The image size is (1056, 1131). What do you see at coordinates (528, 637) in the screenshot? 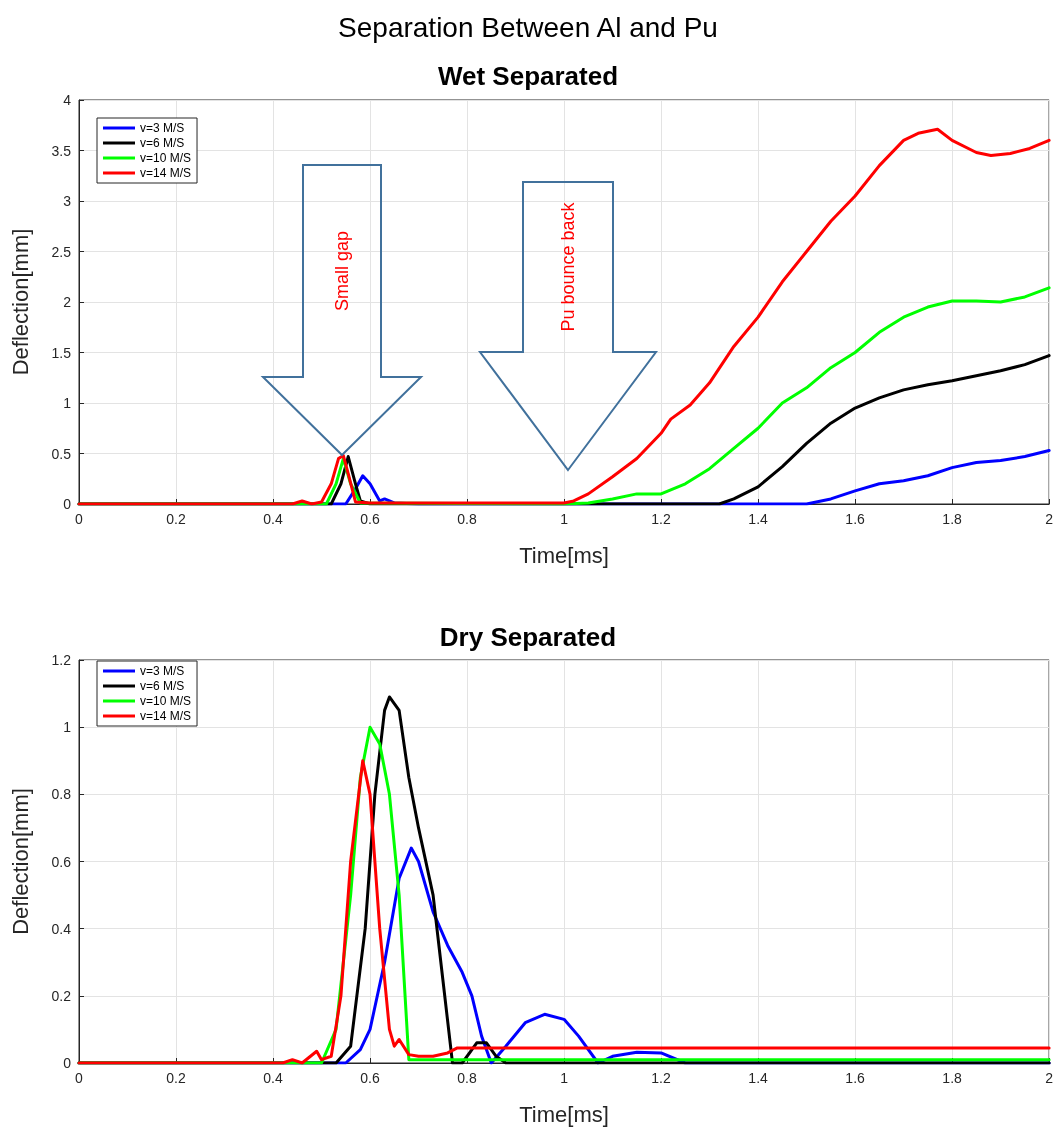
I see `chart-title: Dry Separated` at bounding box center [528, 637].